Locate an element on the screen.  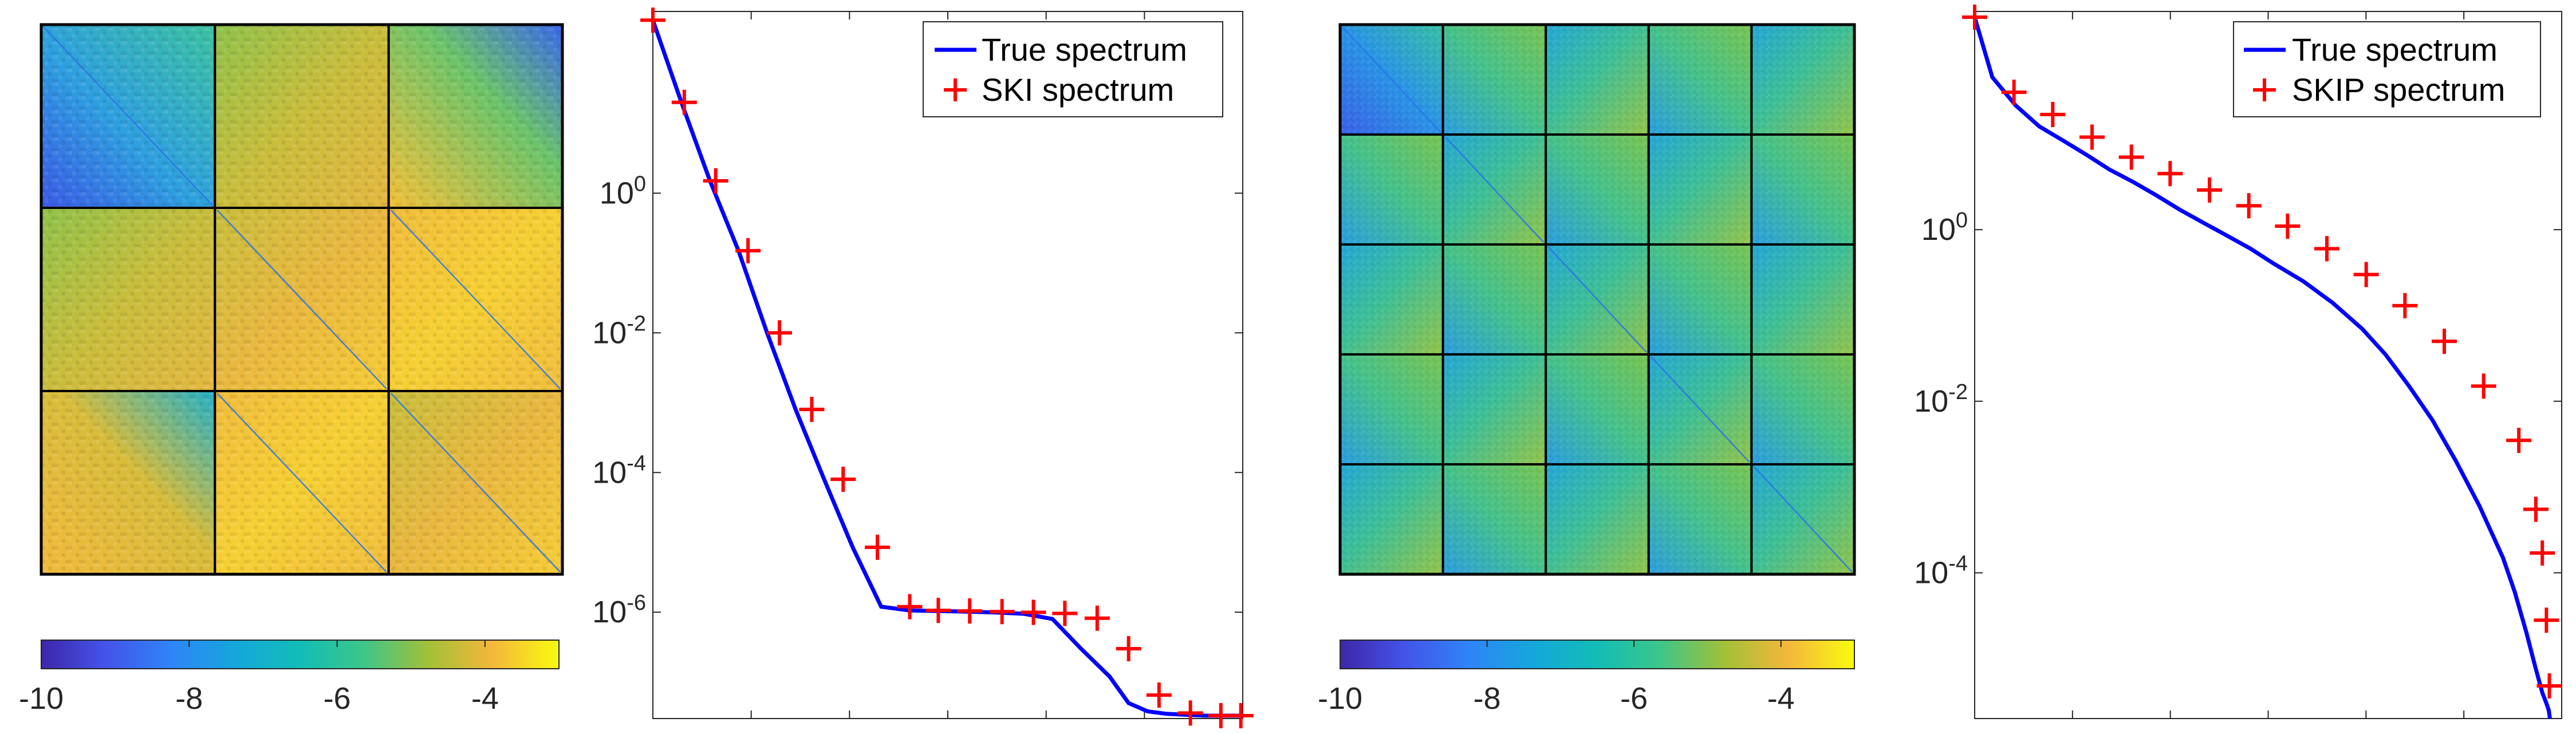
skip-colorbar: -10 -8 -6 -4 is located at coordinates (1587, 678).